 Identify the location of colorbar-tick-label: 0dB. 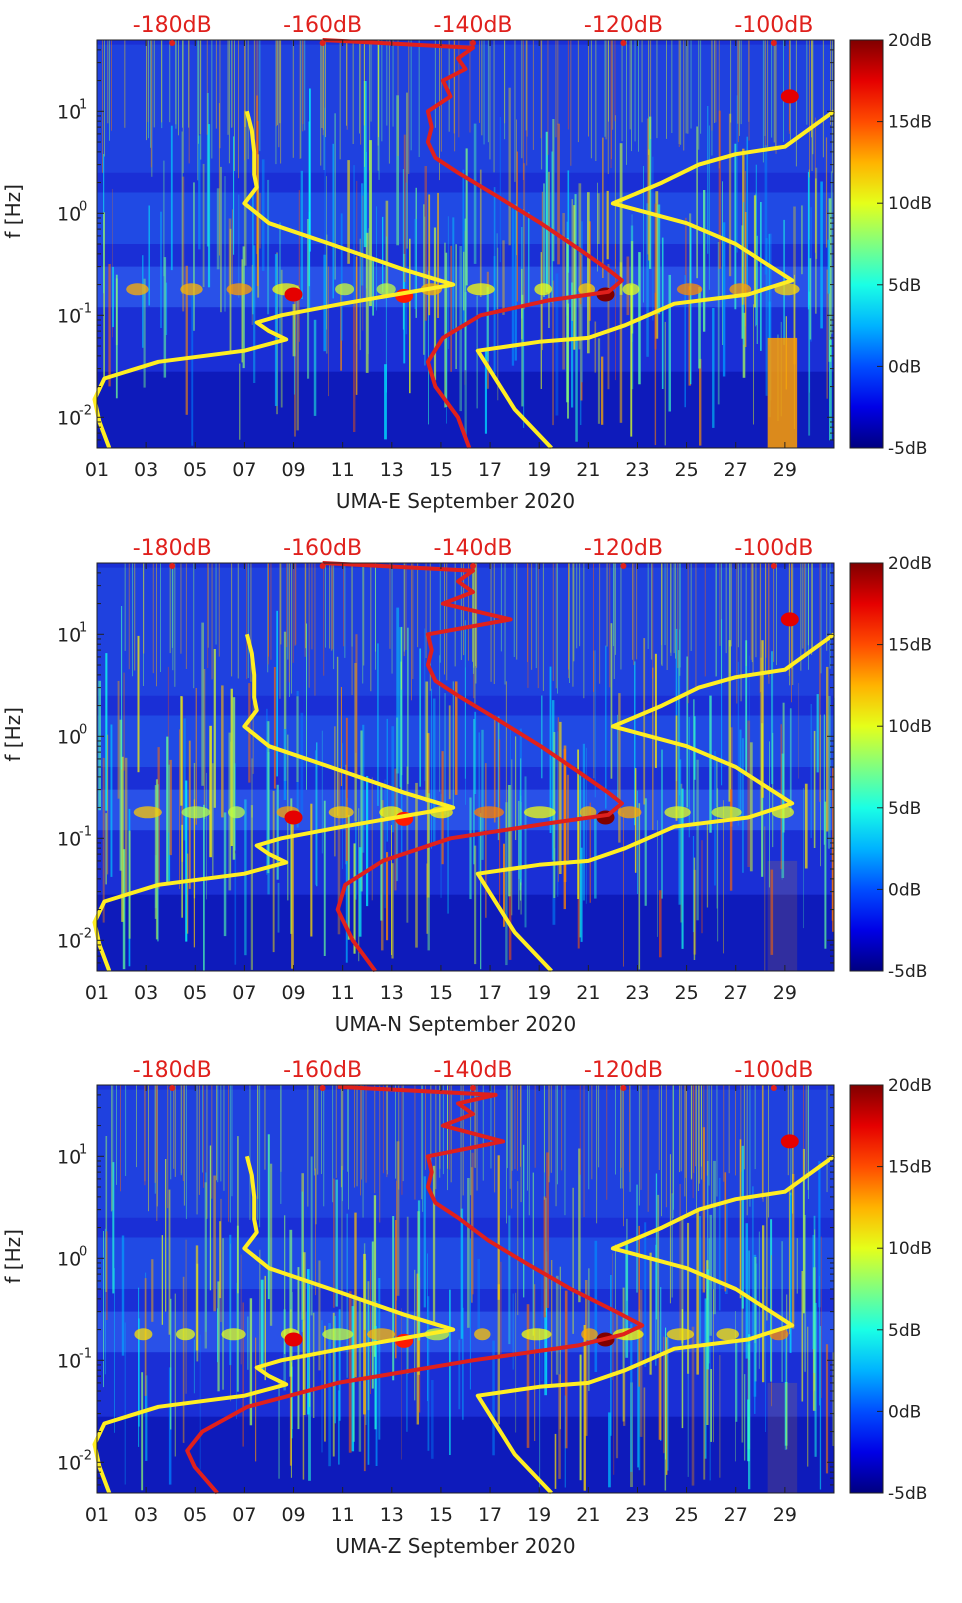
(904, 890).